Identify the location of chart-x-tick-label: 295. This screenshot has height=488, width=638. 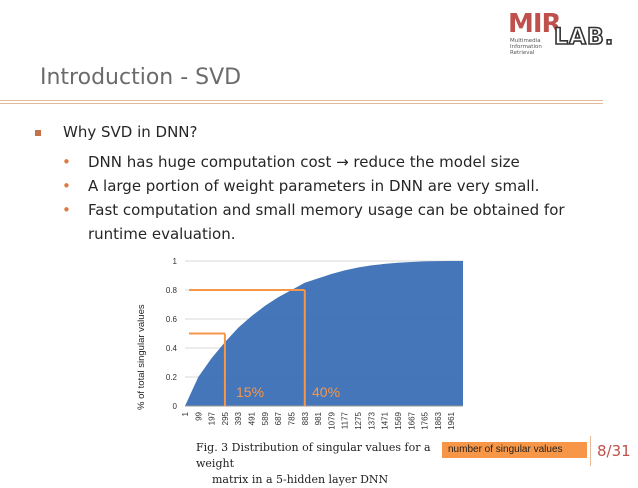
(225, 418).